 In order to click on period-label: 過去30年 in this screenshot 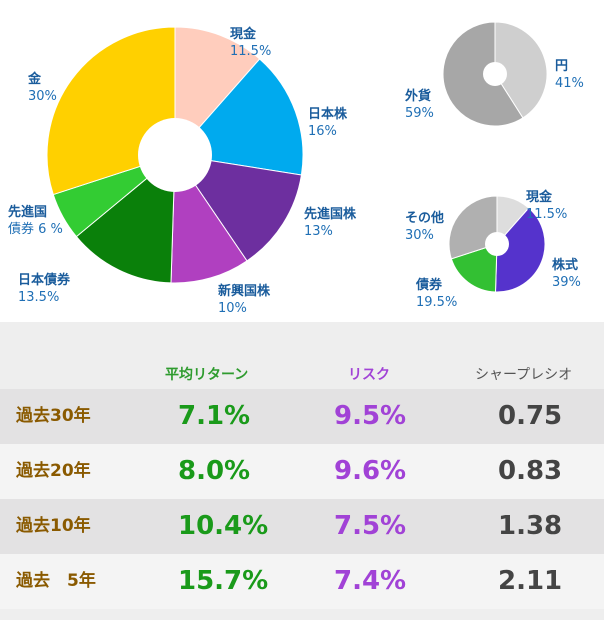, I will do `click(53, 416)`.